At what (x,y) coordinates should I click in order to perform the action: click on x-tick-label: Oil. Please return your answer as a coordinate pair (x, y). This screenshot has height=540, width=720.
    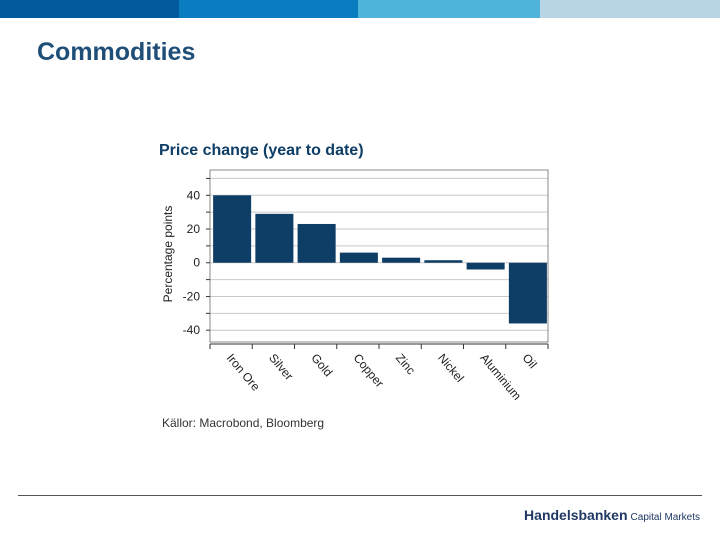
    Looking at the image, I should click on (530, 361).